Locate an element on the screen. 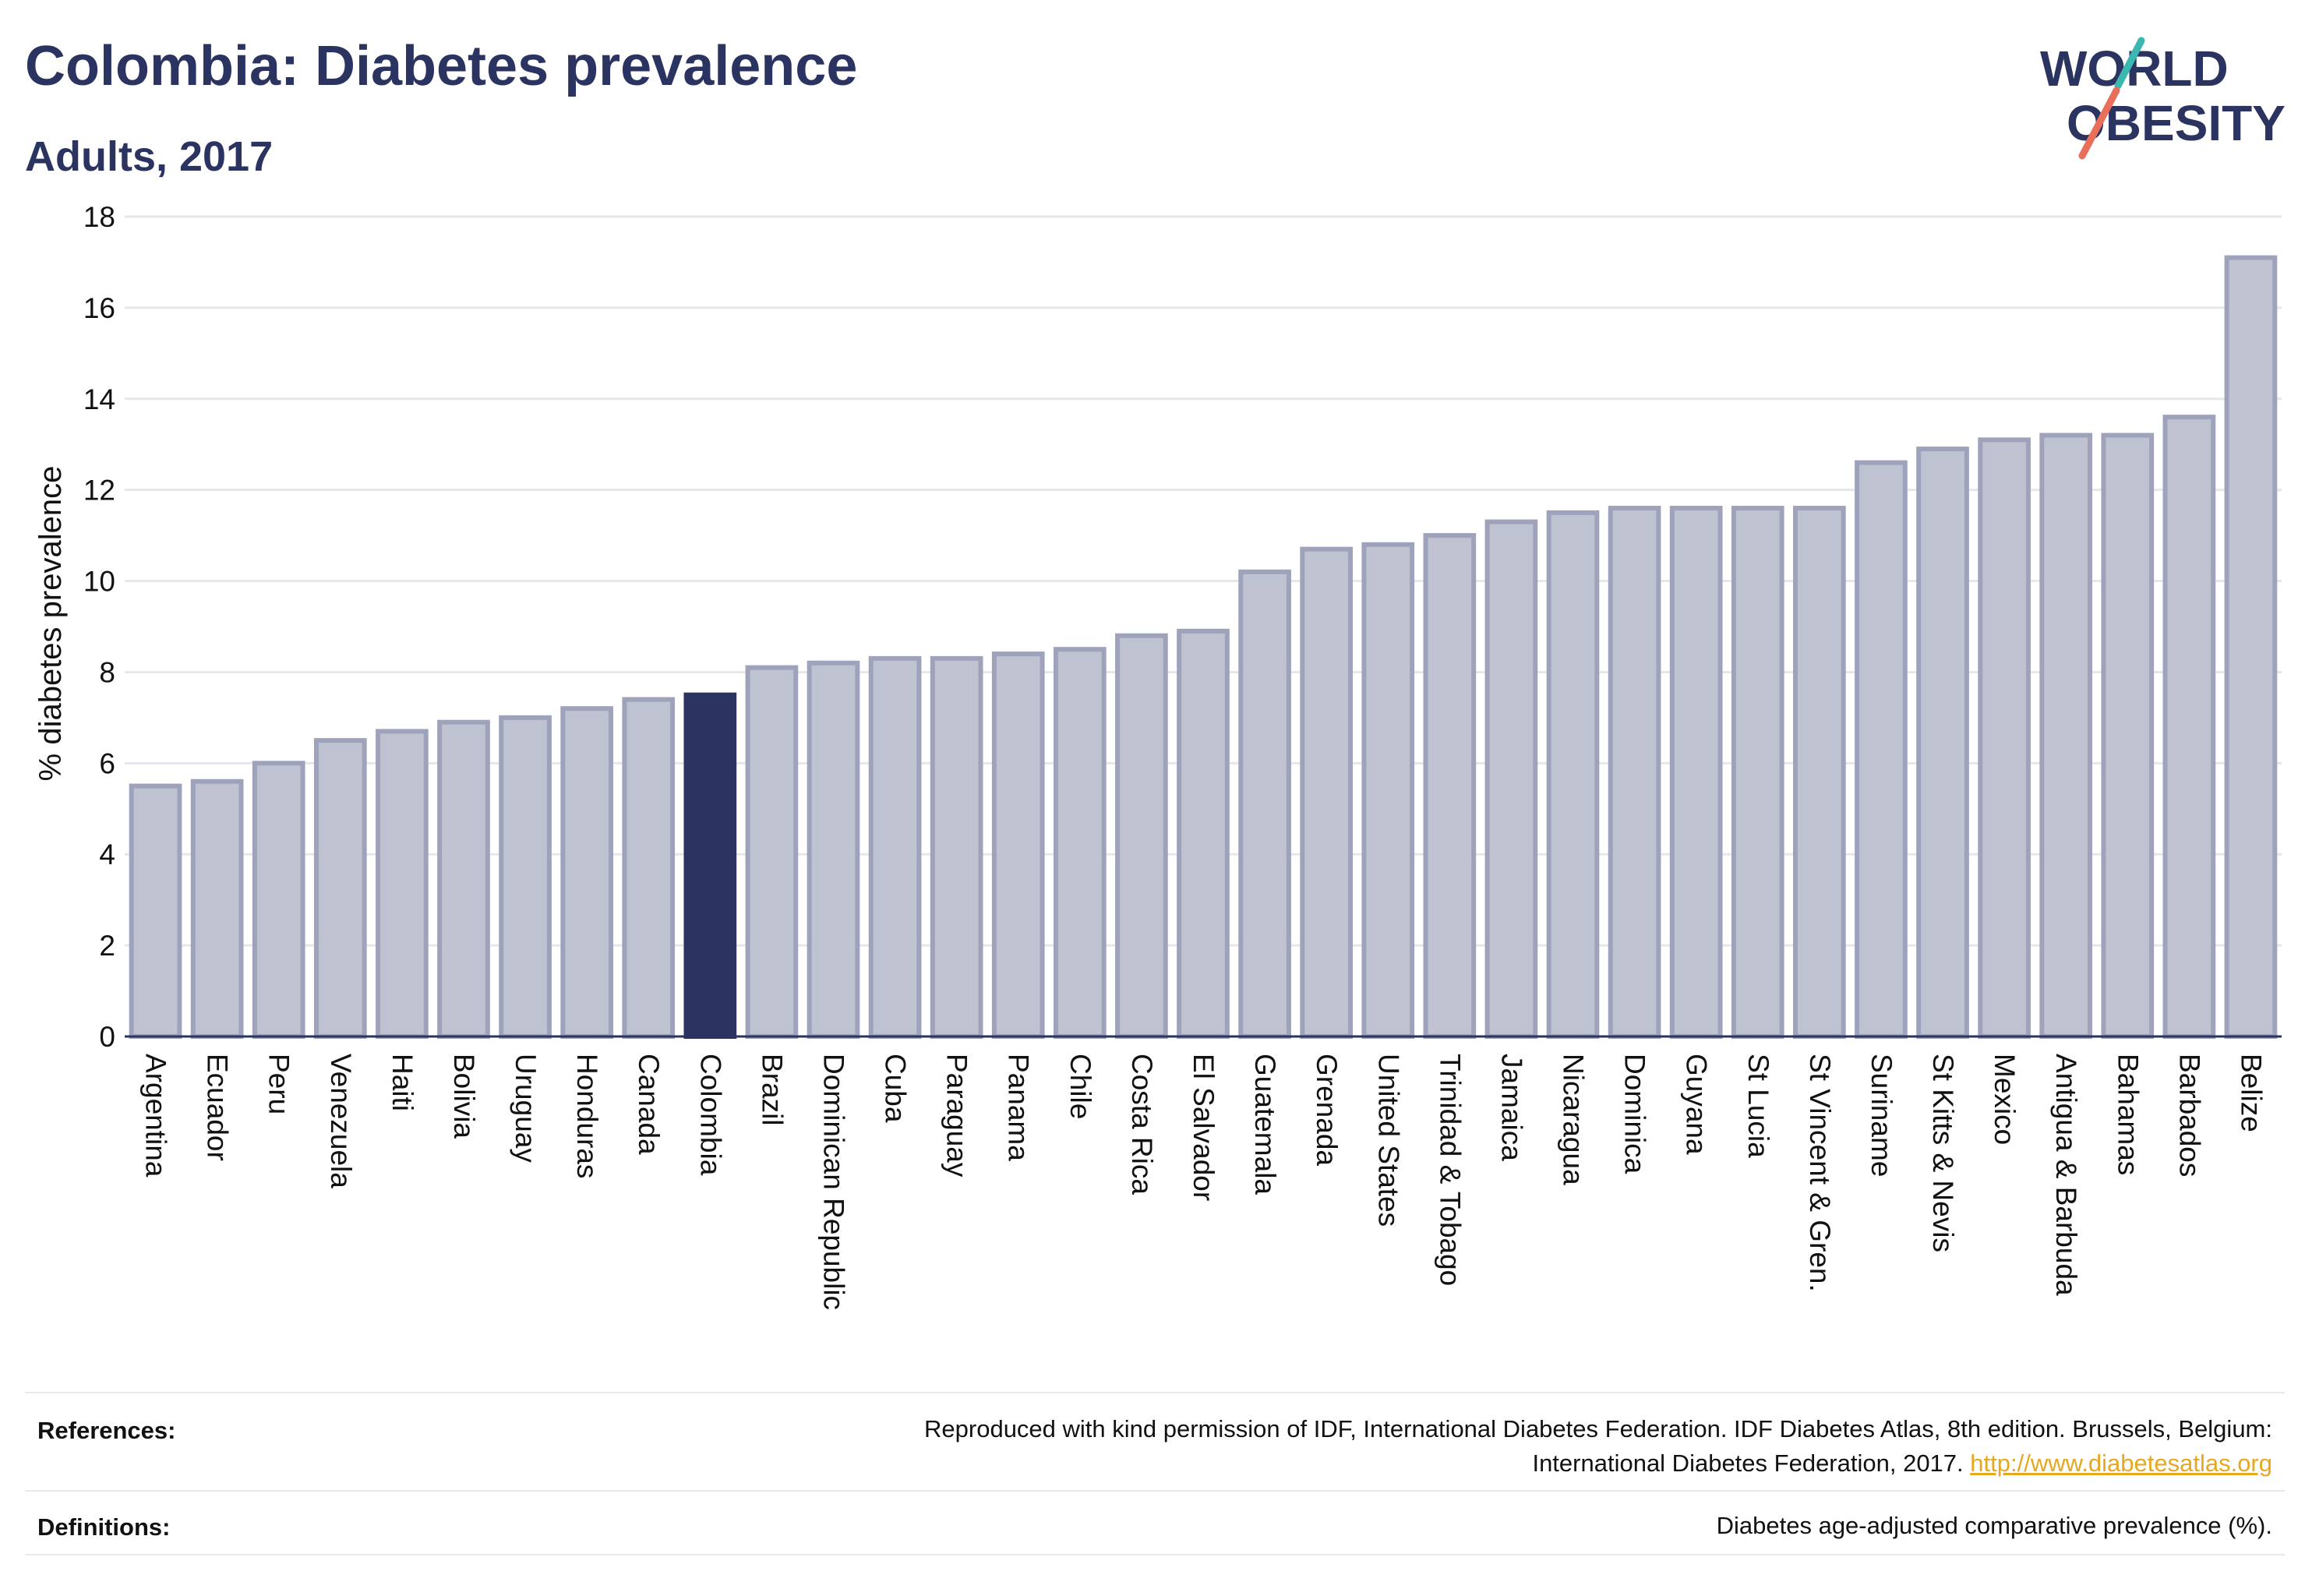  bar-guatemala is located at coordinates (1264, 804).